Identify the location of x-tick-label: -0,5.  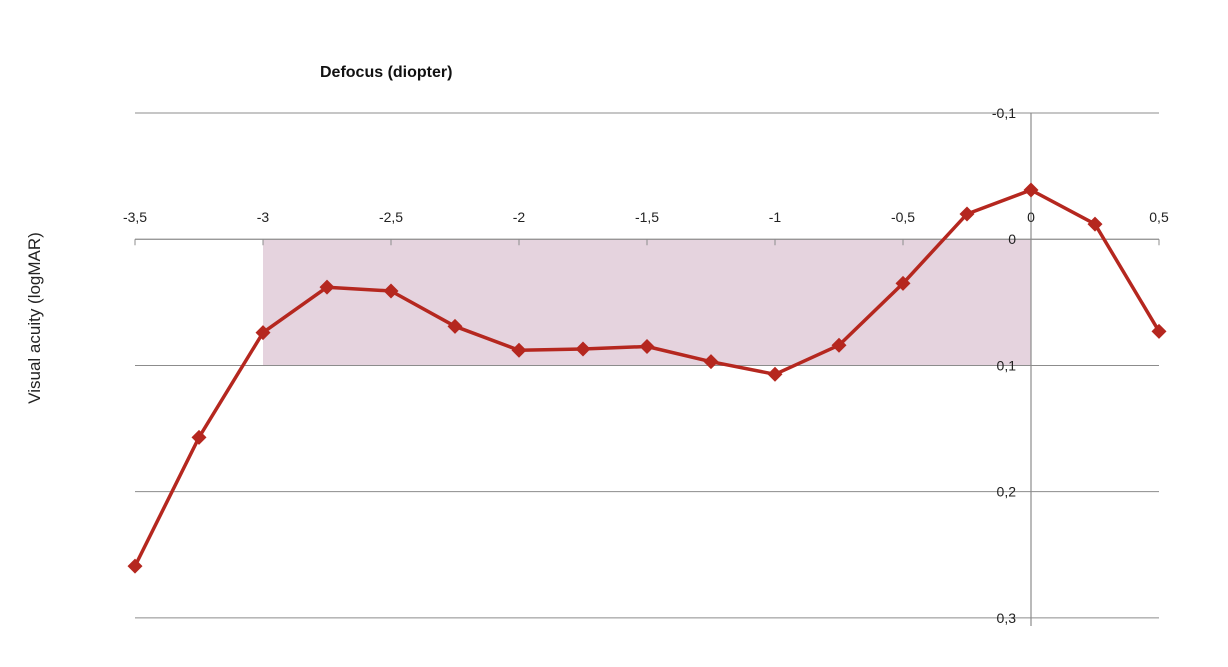
(903, 217).